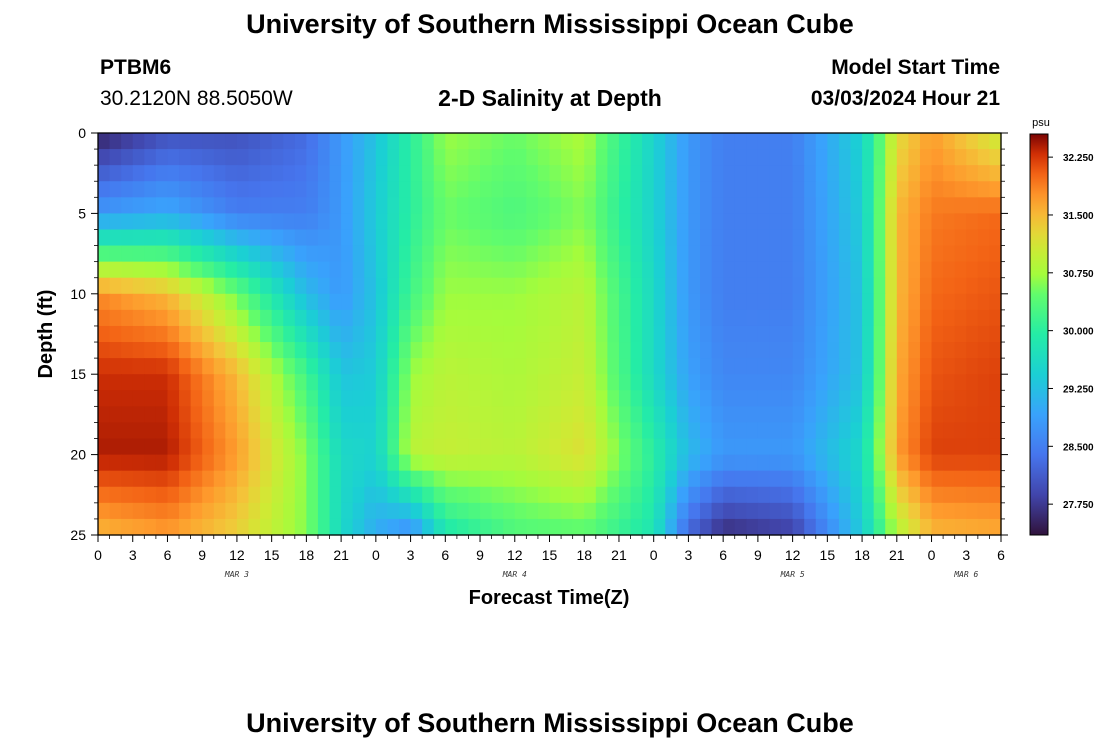 The image size is (1100, 750). Describe the element at coordinates (237, 555) in the screenshot. I see `x-tick-label: 12` at that location.